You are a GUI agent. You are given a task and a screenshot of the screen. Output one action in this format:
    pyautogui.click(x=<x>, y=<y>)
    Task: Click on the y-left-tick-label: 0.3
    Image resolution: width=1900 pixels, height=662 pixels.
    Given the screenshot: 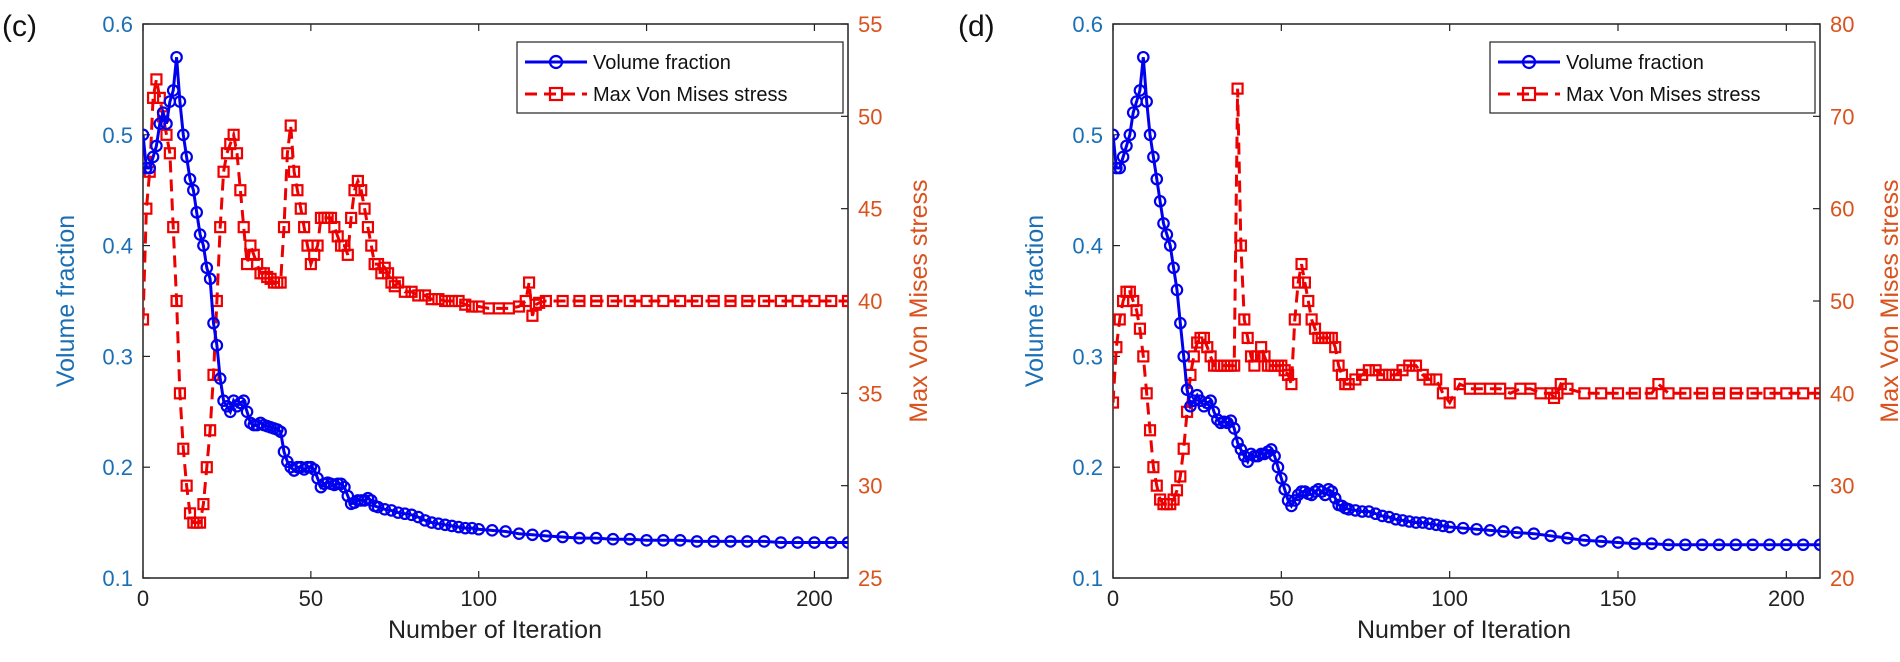 What is the action you would take?
    pyautogui.click(x=117, y=356)
    